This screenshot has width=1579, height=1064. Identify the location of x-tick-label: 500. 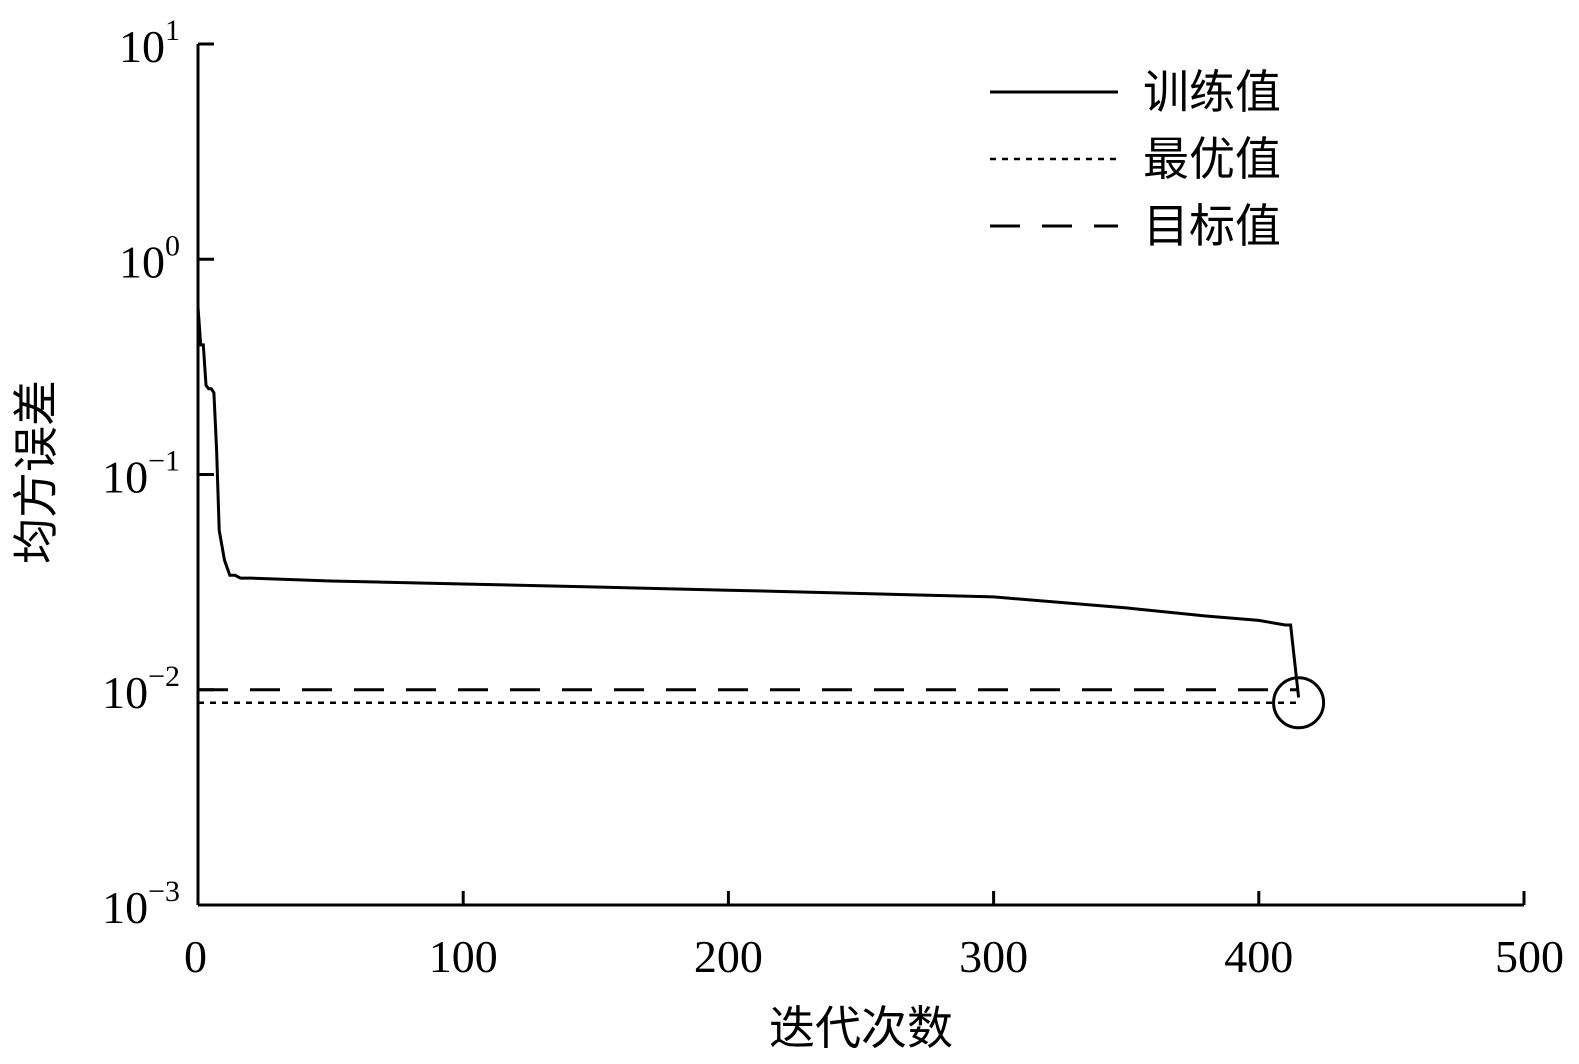
(1529, 956).